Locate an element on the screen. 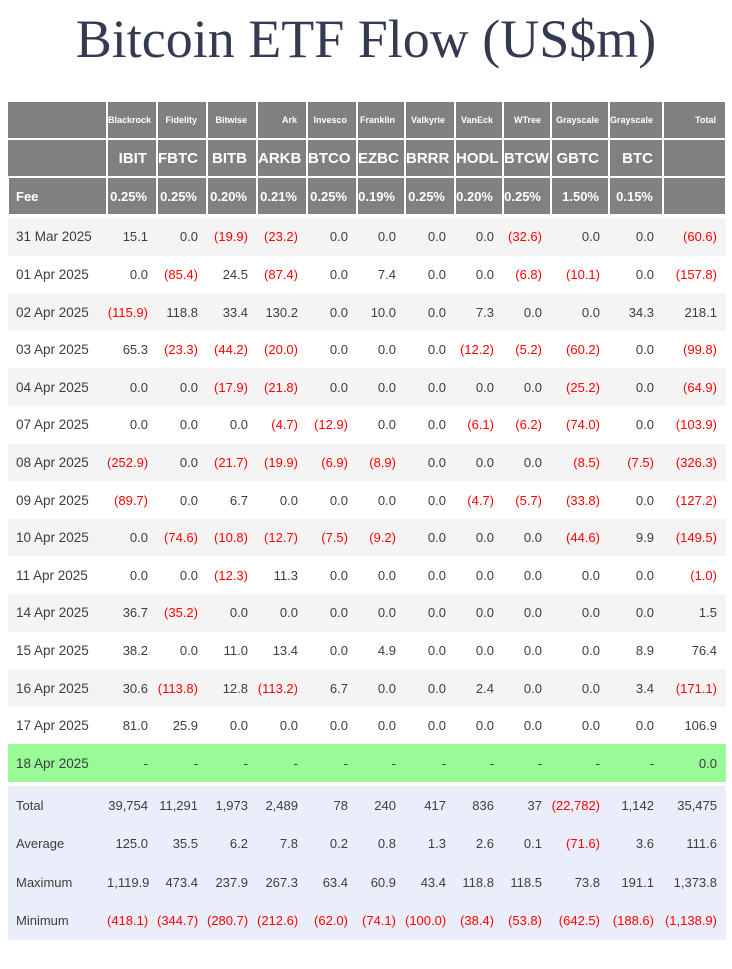 The height and width of the screenshot is (969, 732). value-cell: (33.8) is located at coordinates (583, 500).